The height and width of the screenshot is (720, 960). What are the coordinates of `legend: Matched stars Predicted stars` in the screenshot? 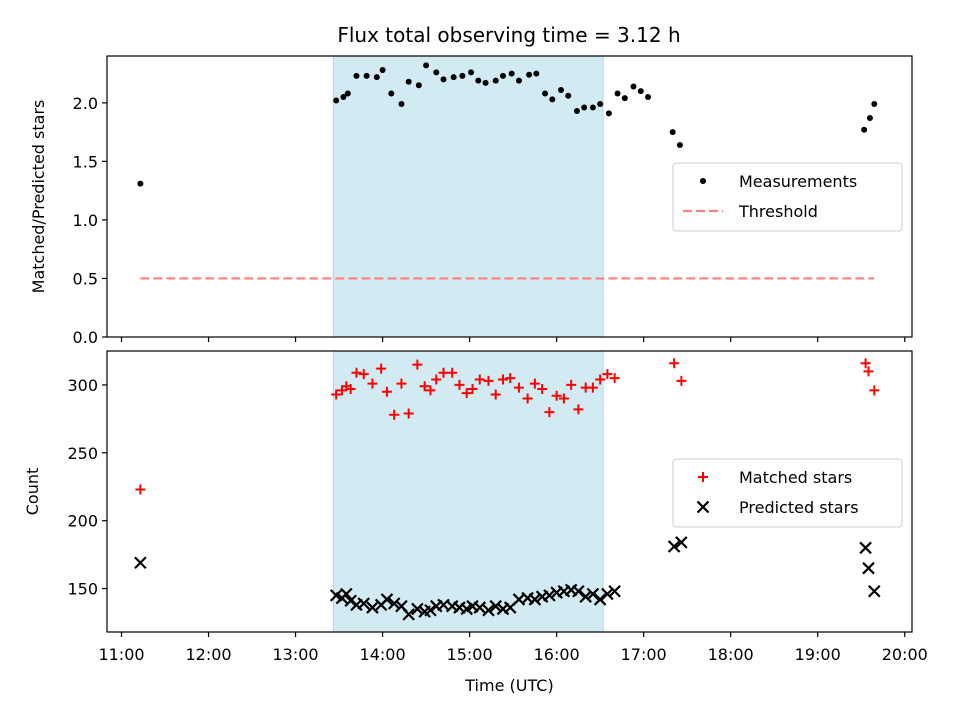 It's located at (787, 493).